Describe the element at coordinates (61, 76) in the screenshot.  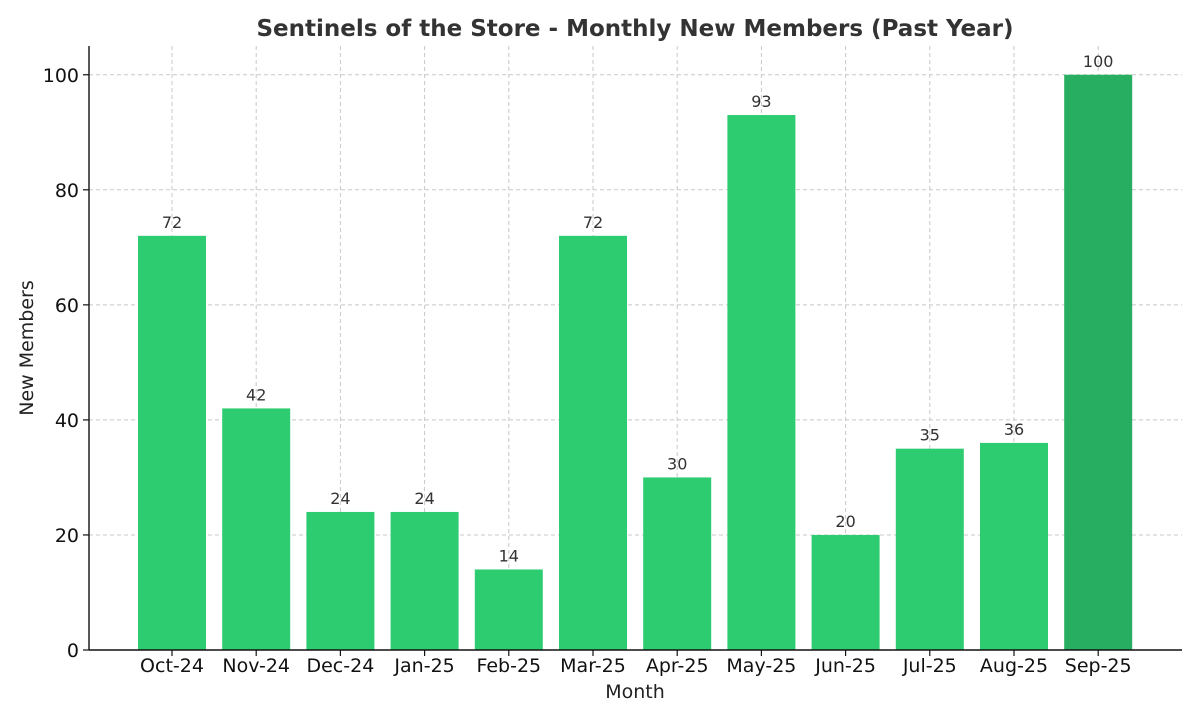
I see `y-tick-label: 100` at that location.